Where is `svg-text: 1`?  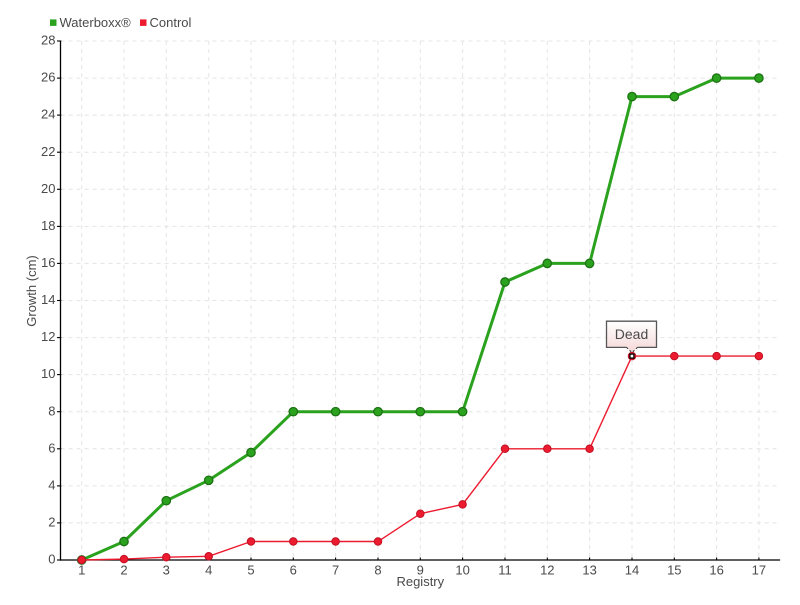
svg-text: 1 is located at coordinates (81, 569).